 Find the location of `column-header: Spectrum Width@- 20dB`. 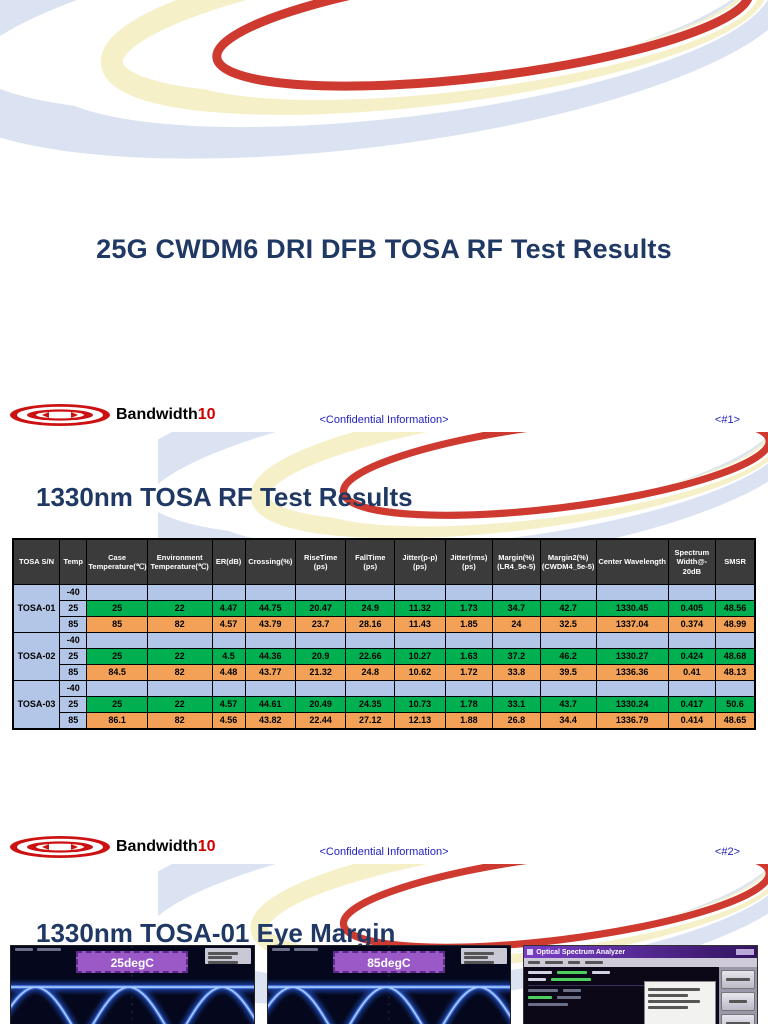

column-header: Spectrum Width@- 20dB is located at coordinates (692, 561).